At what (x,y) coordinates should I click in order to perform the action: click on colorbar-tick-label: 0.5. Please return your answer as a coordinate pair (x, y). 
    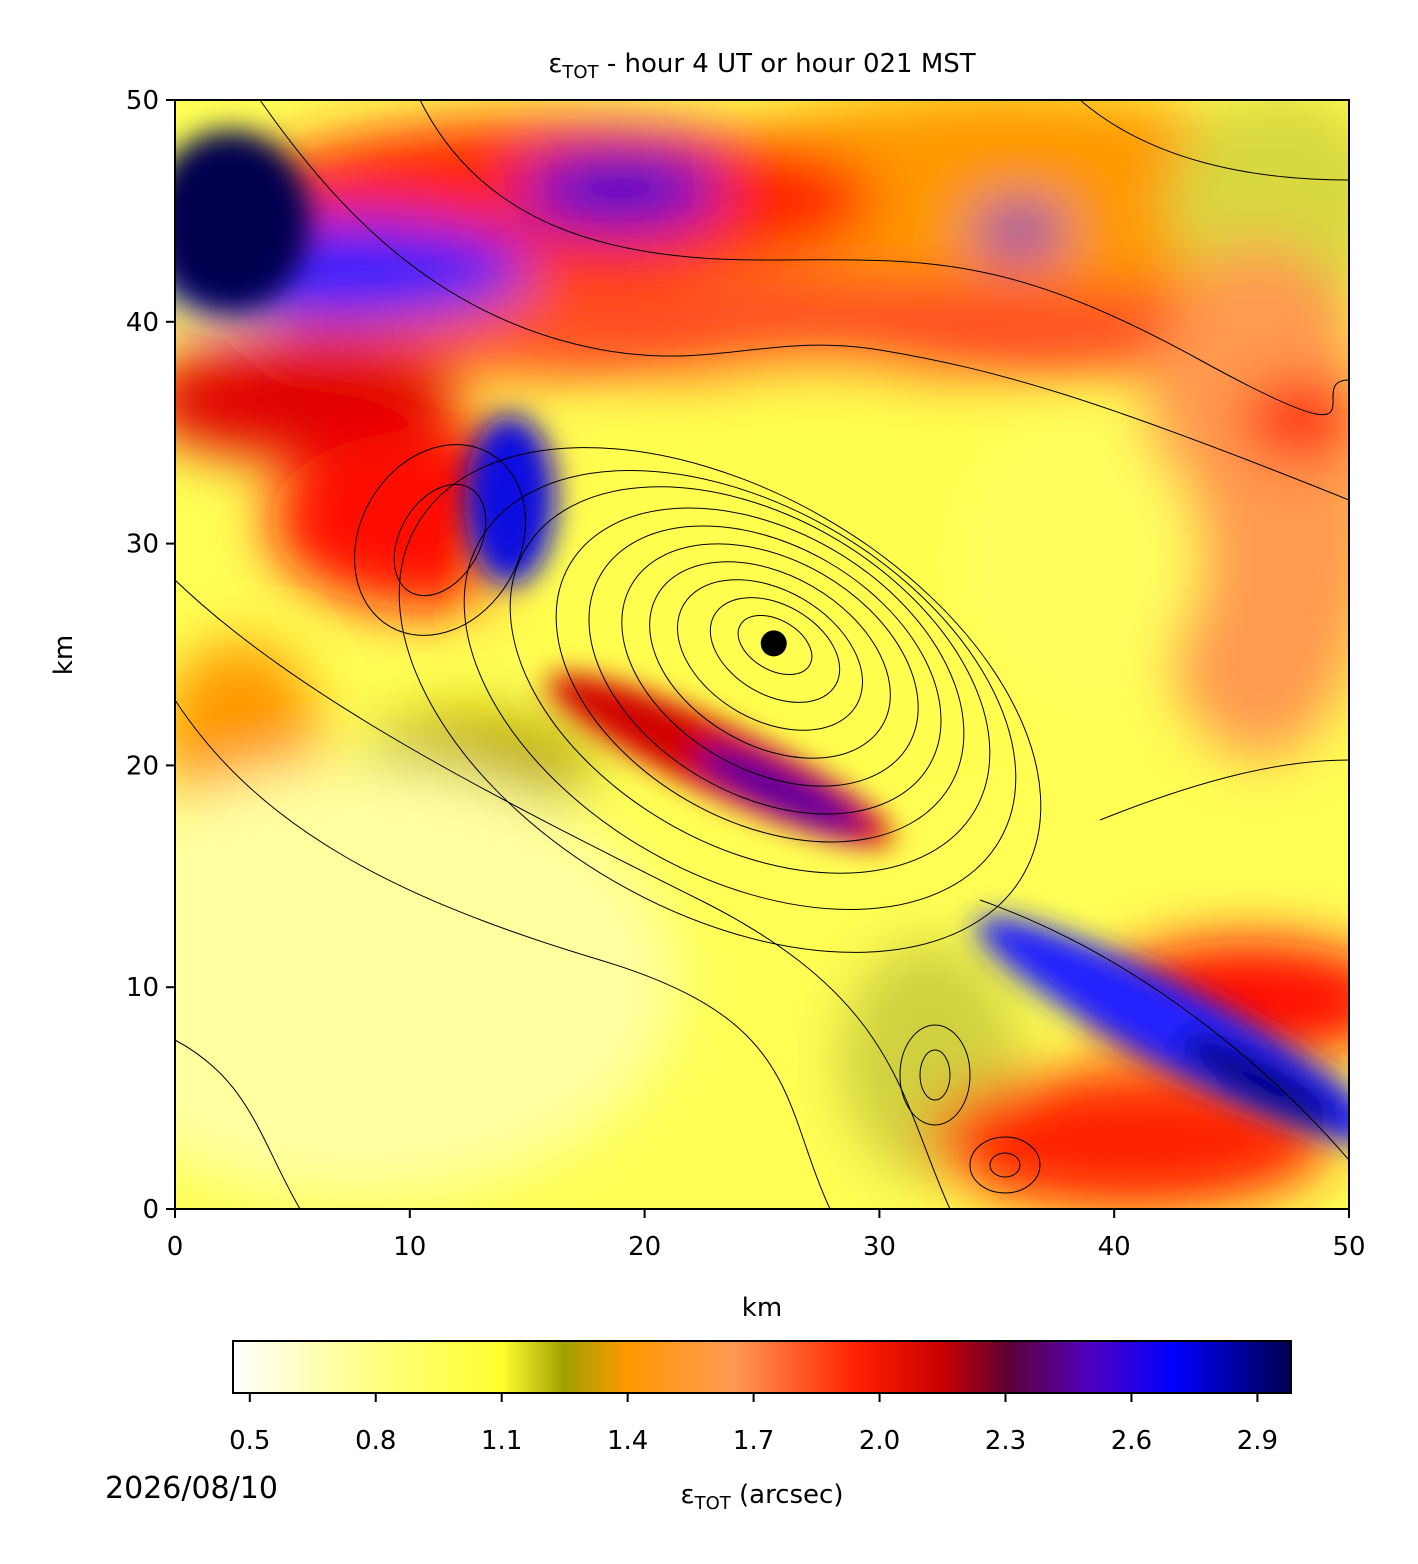
    Looking at the image, I should click on (249, 1441).